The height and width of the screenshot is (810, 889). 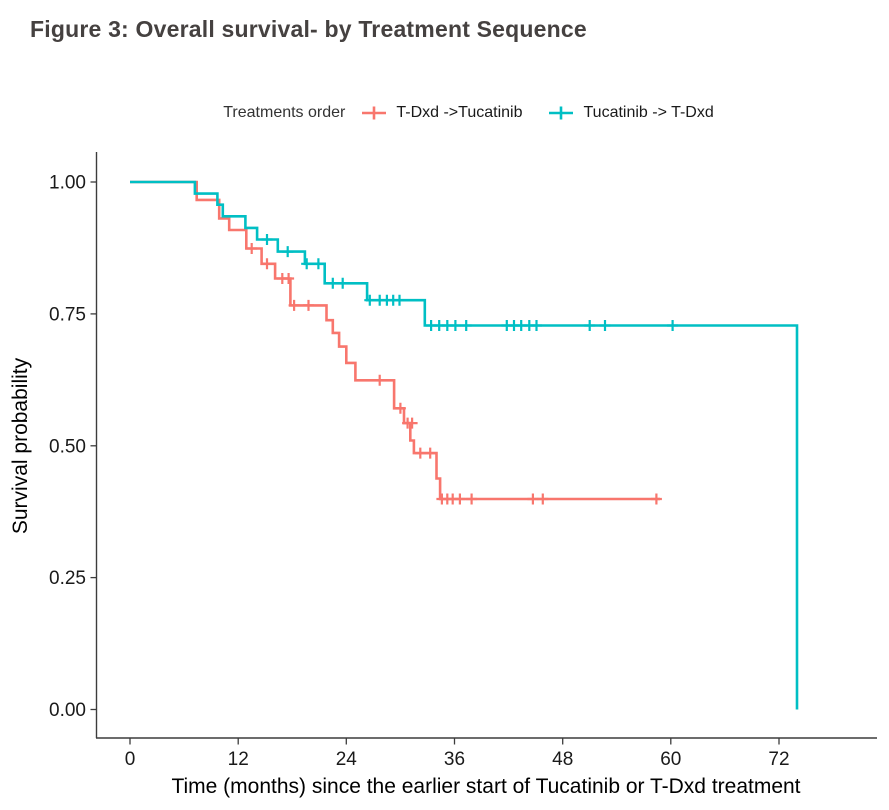 I want to click on legend-item-label: T-Dxd ->Tucatinib, so click(x=459, y=112).